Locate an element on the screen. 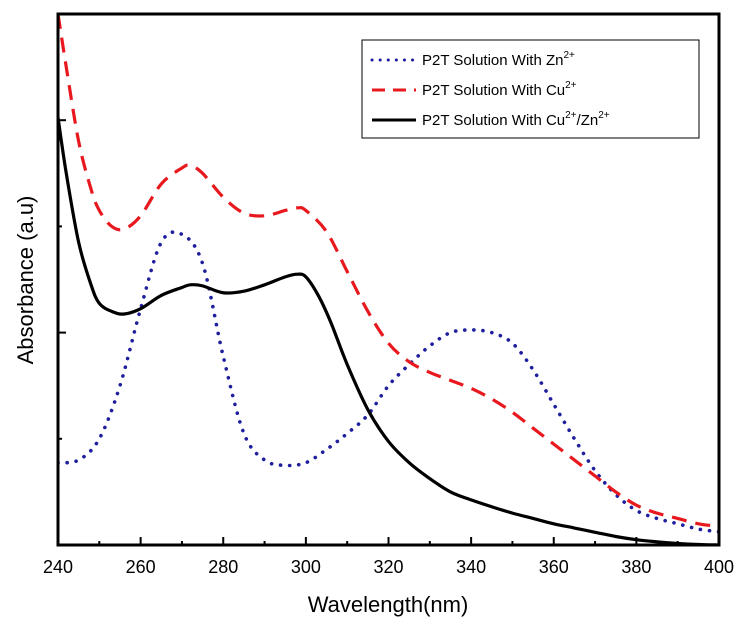 This screenshot has width=739, height=624. y-axis-label: Absorbance (a.u) is located at coordinates (25, 280).